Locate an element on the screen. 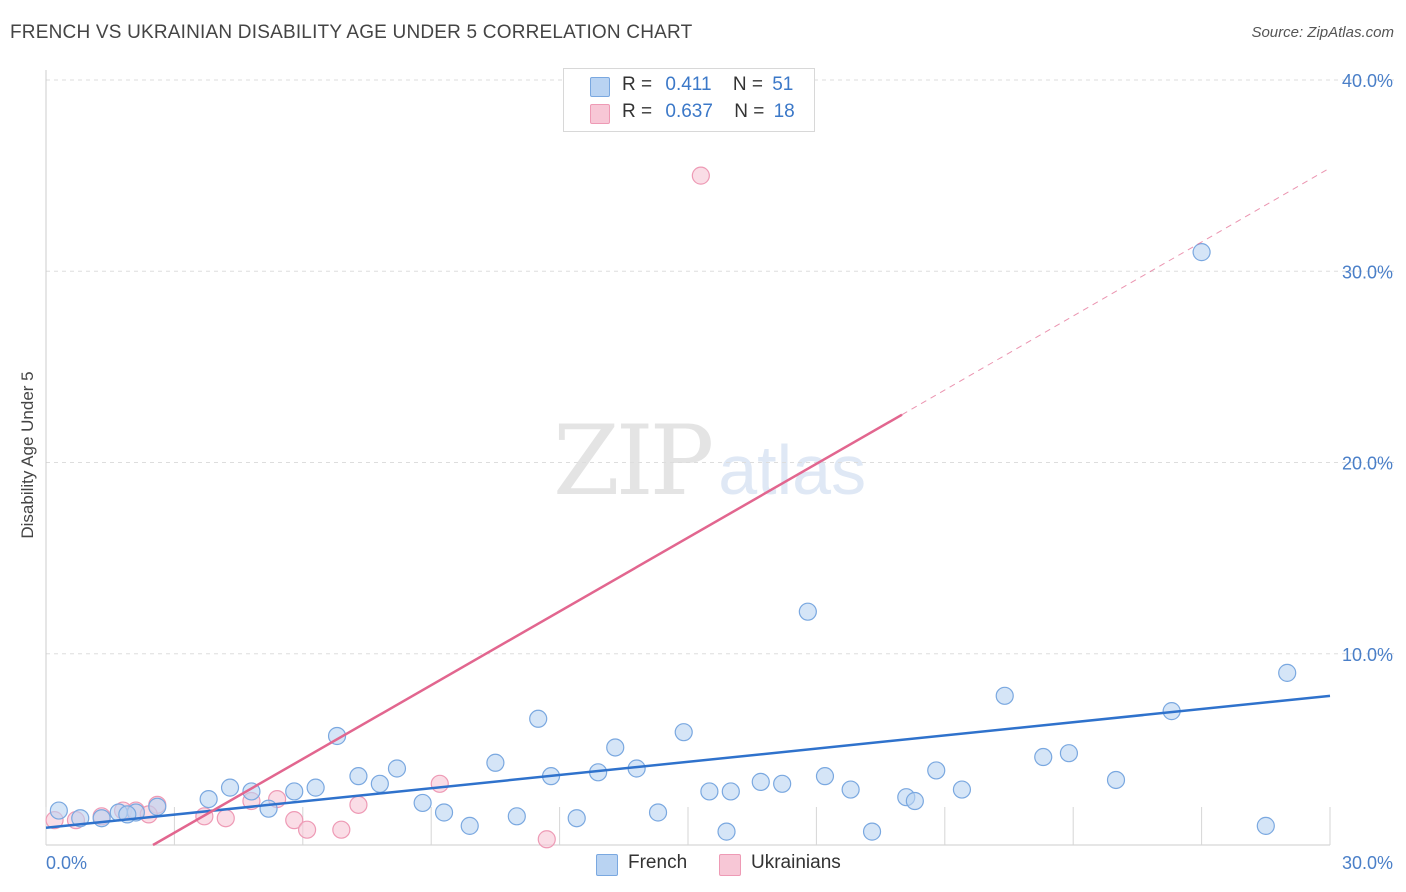  series-legend: French Ukrainians is located at coordinates (703, 865).